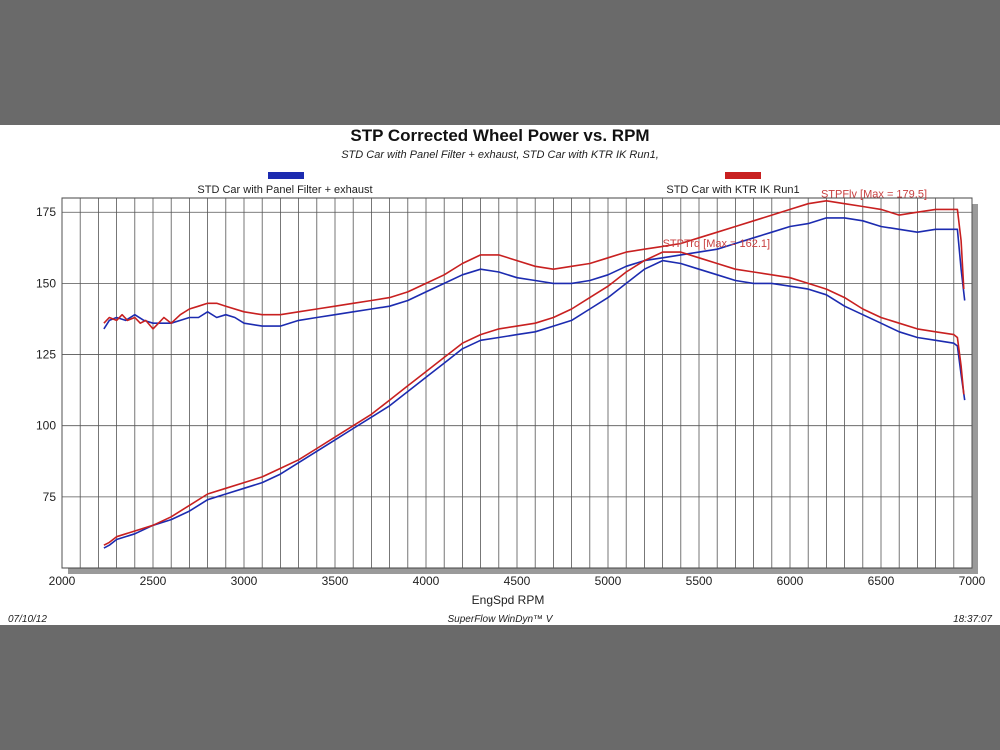 This screenshot has width=1000, height=750. I want to click on x-tick-label: 6500, so click(881, 581).